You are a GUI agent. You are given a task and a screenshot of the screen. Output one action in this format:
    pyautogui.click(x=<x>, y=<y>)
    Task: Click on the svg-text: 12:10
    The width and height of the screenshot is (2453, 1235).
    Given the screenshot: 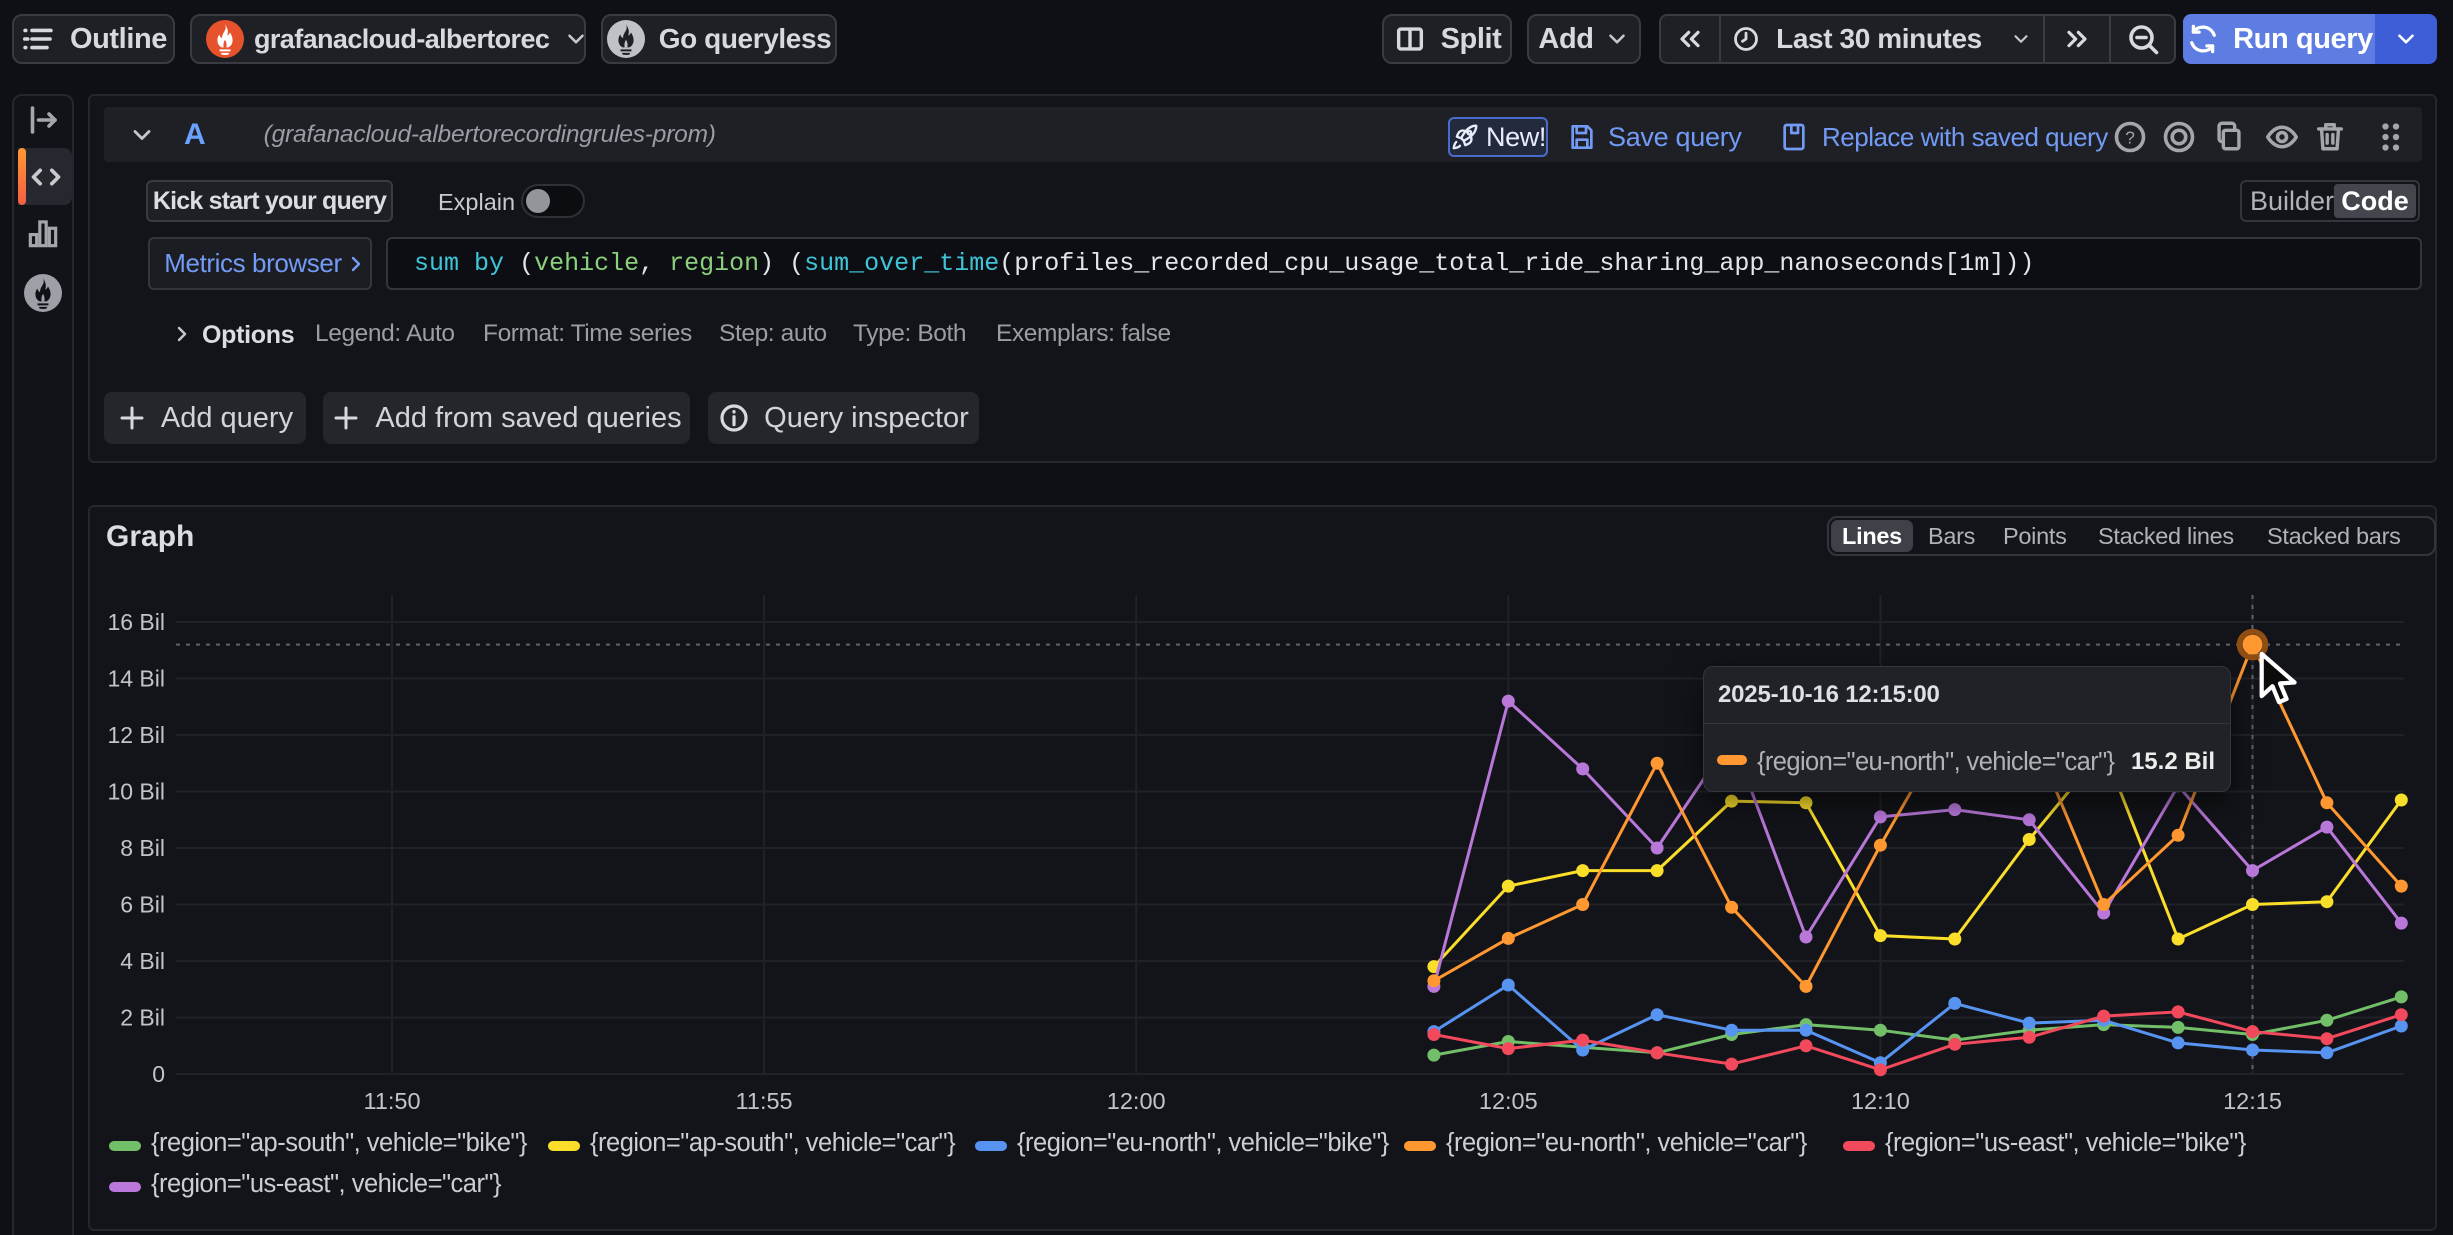 What is the action you would take?
    pyautogui.click(x=1880, y=1101)
    